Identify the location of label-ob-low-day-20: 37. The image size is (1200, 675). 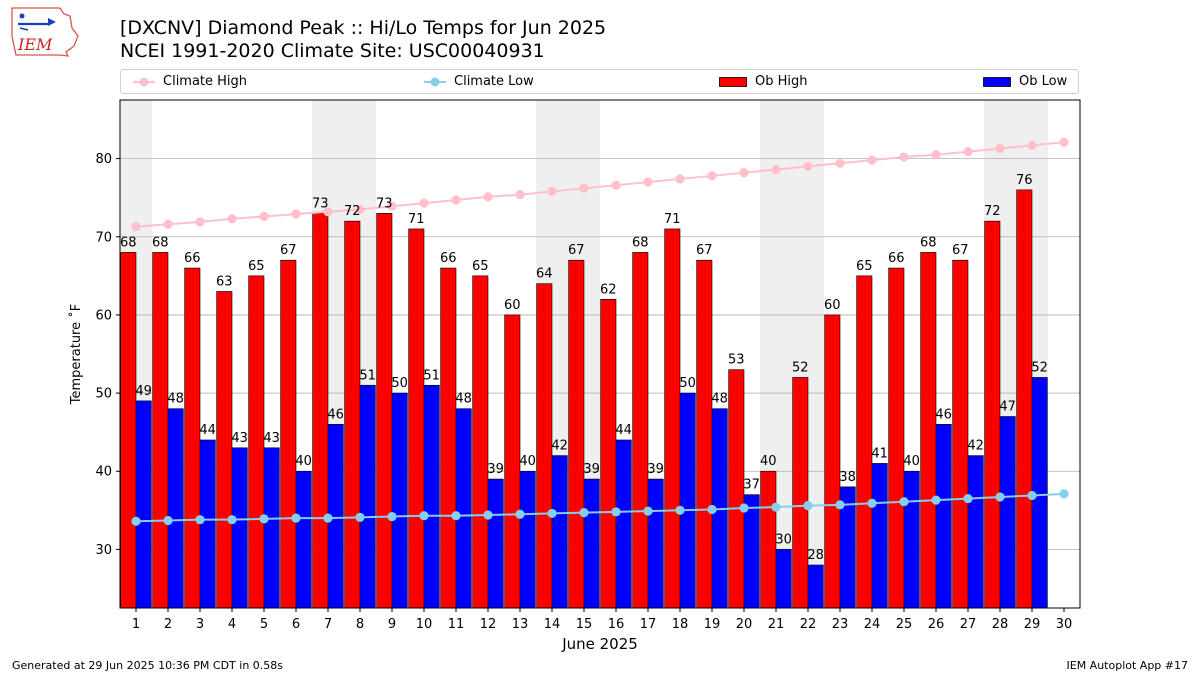
(751, 485).